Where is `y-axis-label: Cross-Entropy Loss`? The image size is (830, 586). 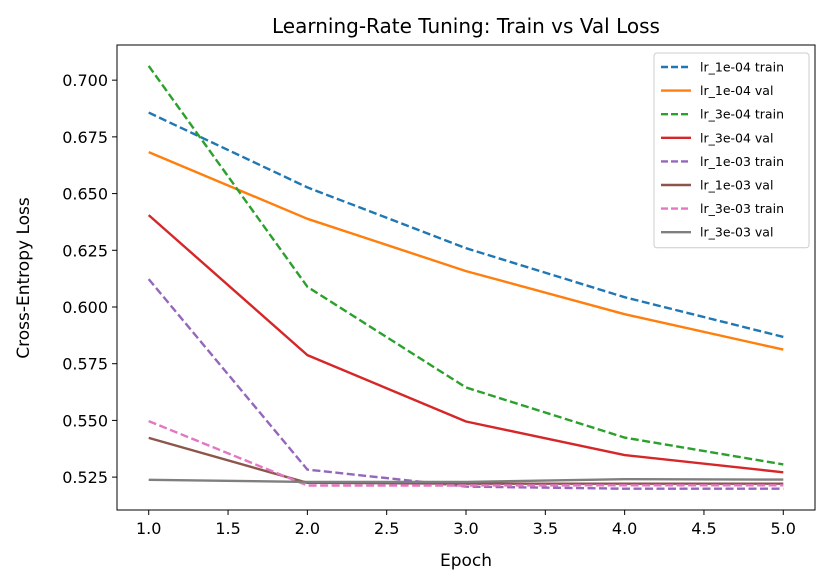
y-axis-label: Cross-Entropy Loss is located at coordinates (24, 278).